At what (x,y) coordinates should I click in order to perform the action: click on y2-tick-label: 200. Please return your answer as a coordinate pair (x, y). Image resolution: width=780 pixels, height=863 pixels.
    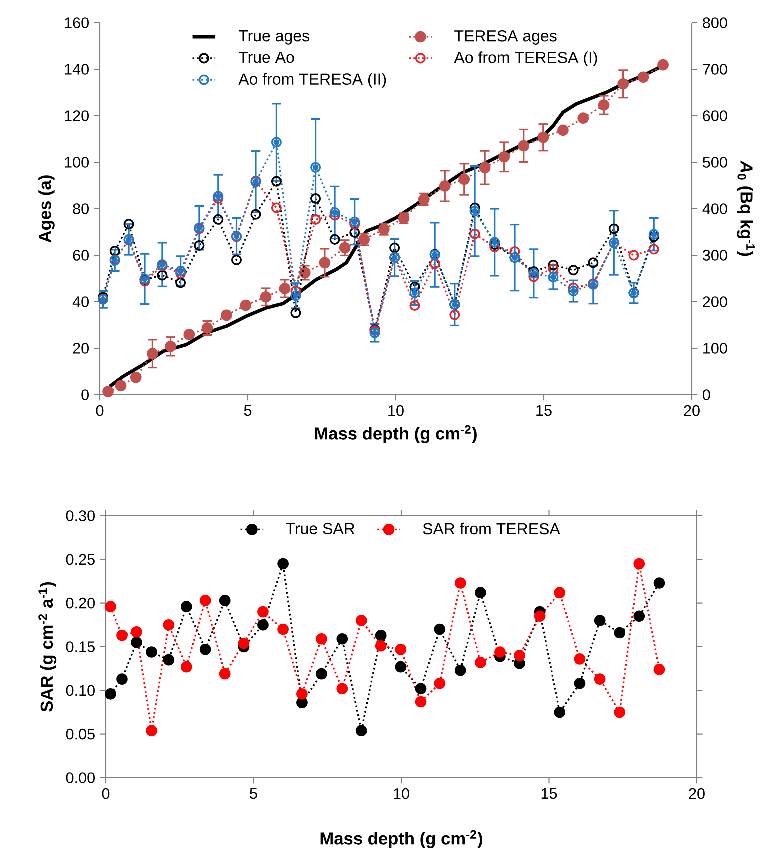
    Looking at the image, I should click on (715, 302).